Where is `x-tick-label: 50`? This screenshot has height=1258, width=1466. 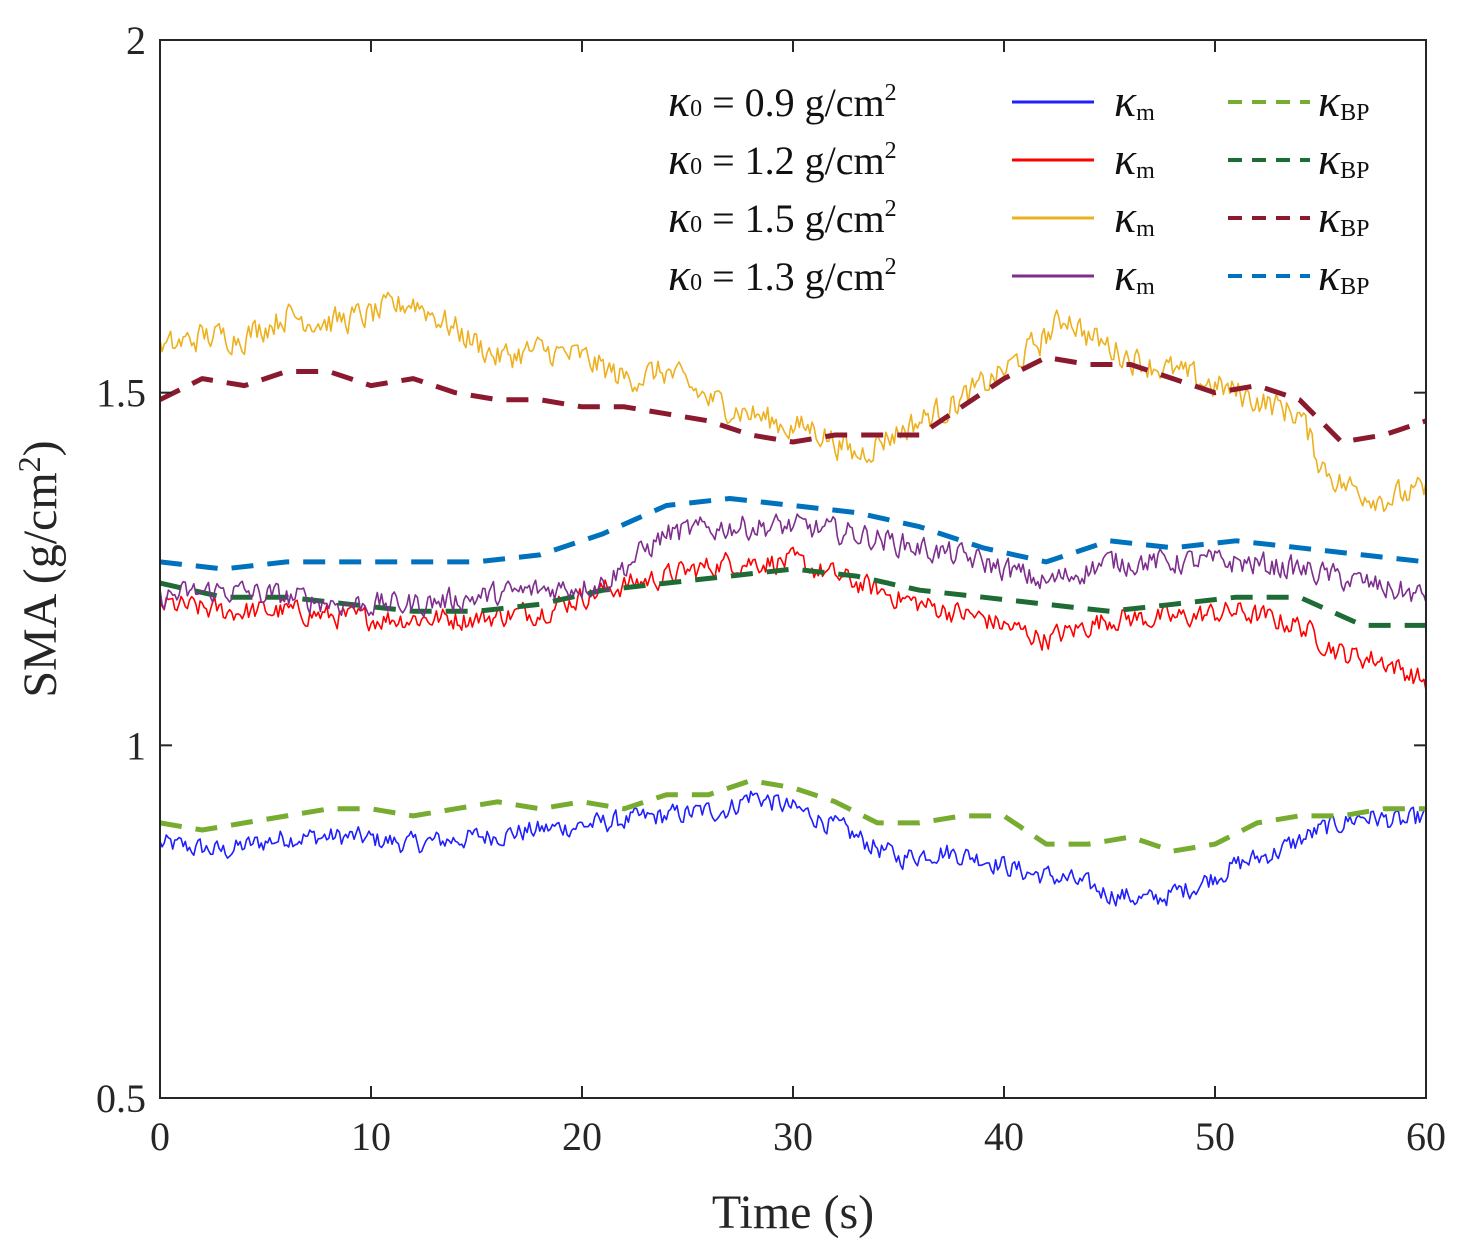
x-tick-label: 50 is located at coordinates (1215, 1136).